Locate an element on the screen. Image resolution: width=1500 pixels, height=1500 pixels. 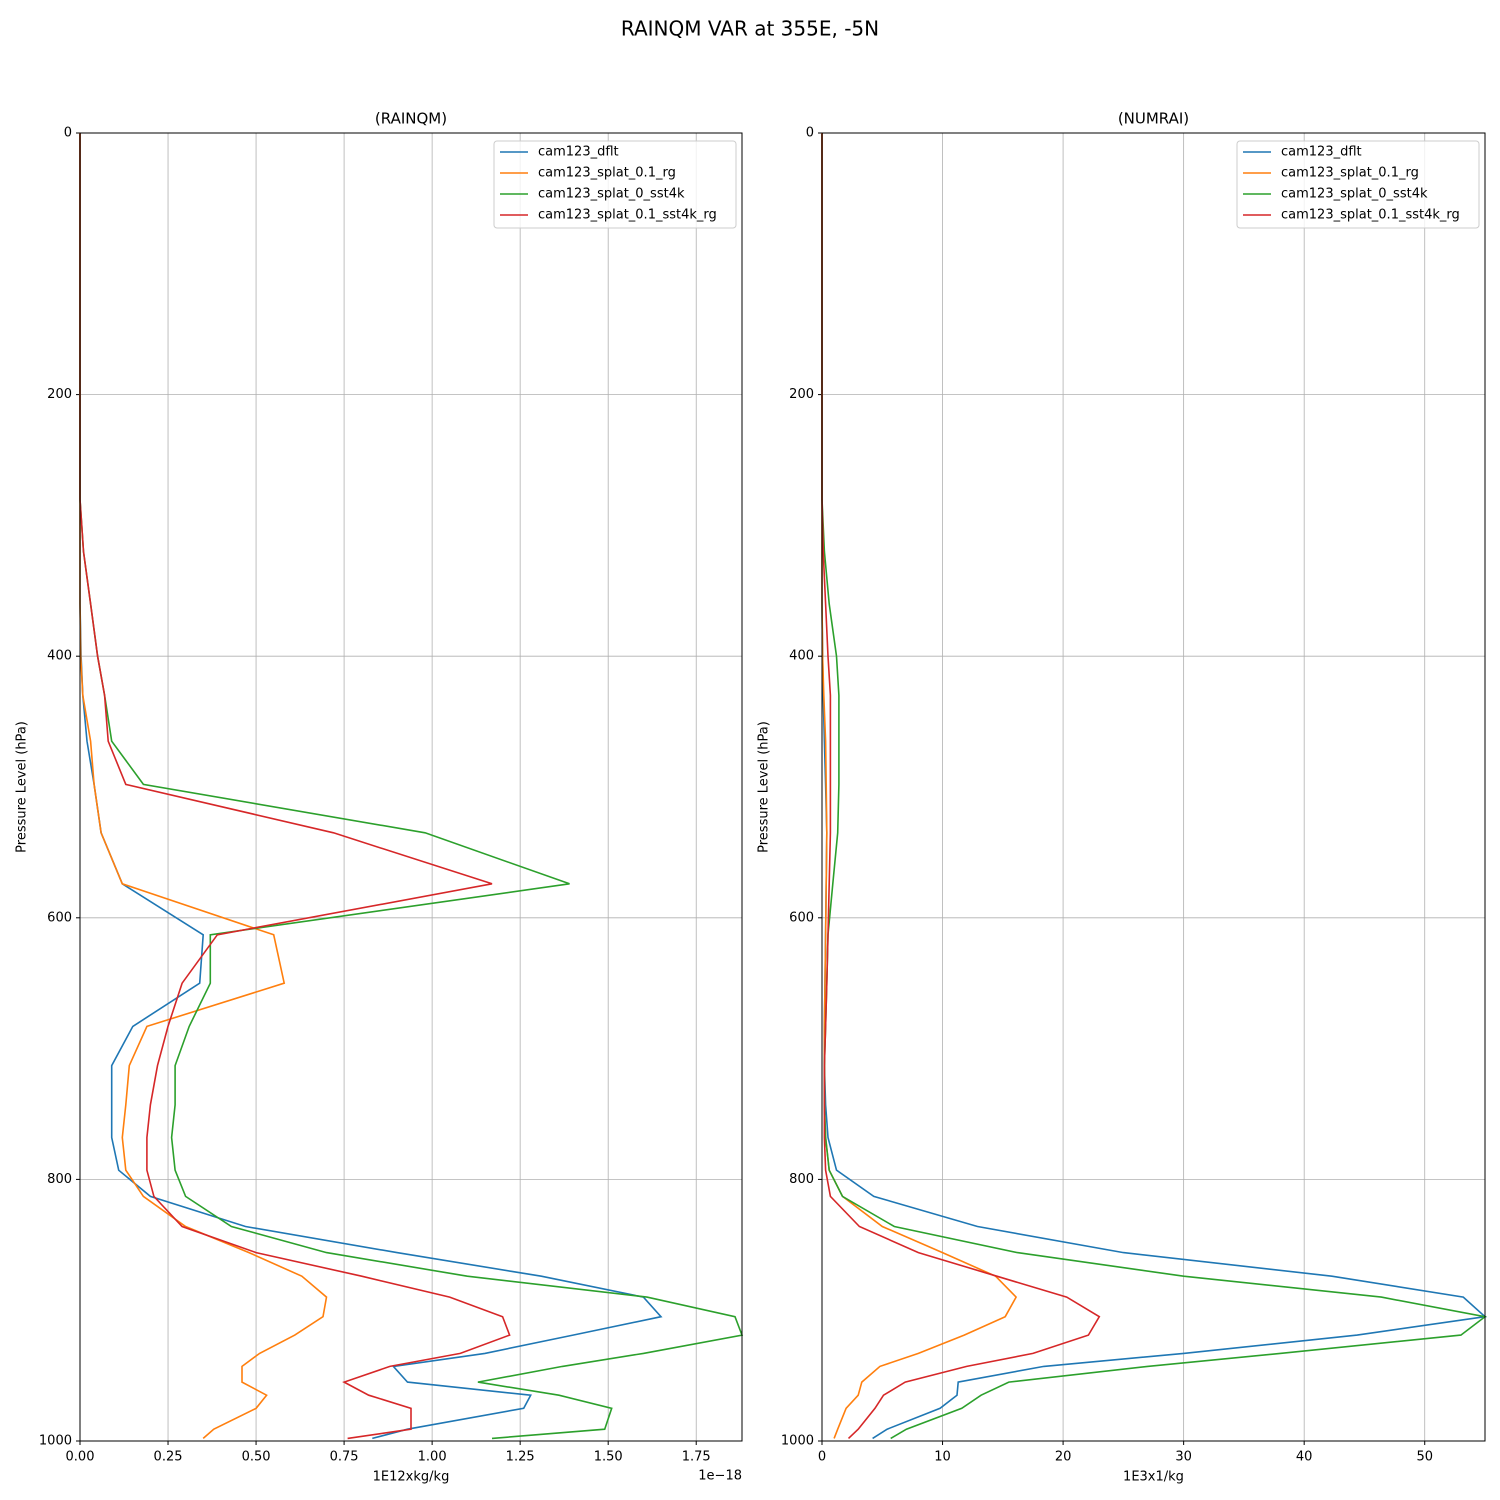
x-tick-label: 1.00 is located at coordinates (432, 1457).